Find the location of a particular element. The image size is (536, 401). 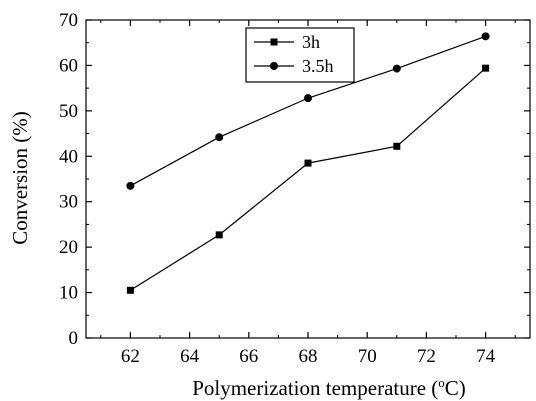

x-tick-label: 70 is located at coordinates (367, 356).